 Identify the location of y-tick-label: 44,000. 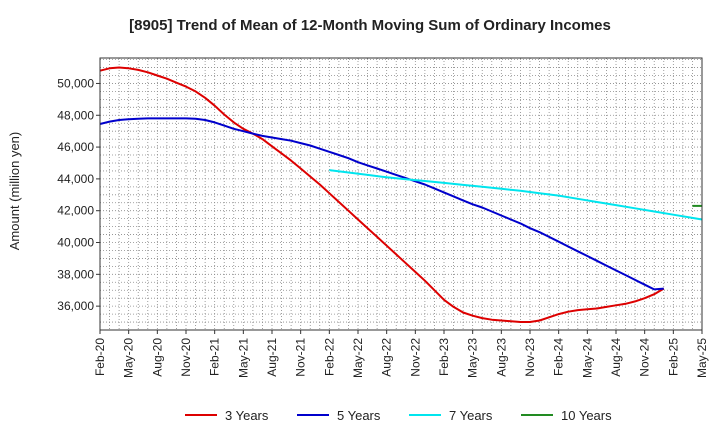
(75, 179).